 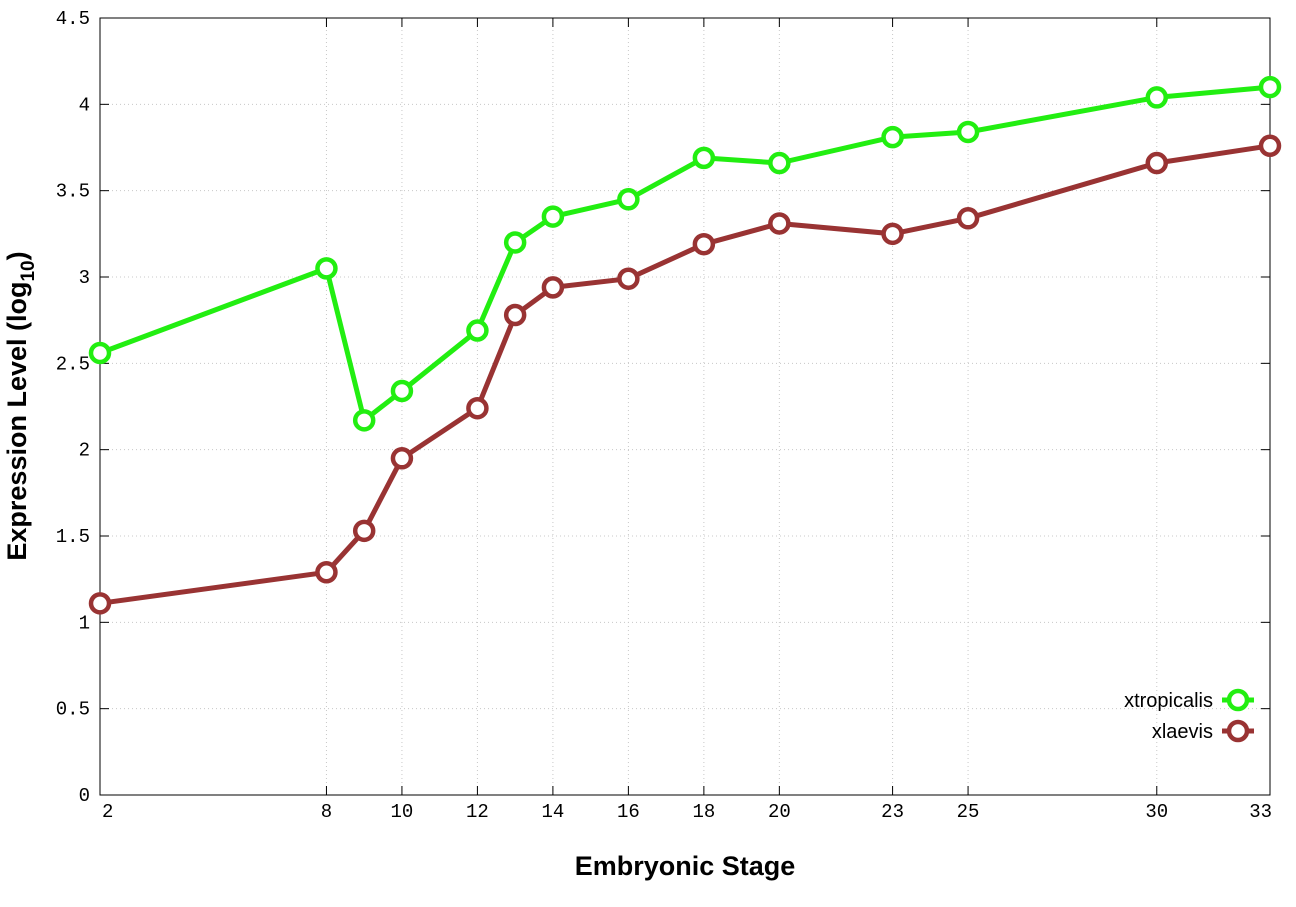 I want to click on x-tick-label: 23, so click(x=892, y=812).